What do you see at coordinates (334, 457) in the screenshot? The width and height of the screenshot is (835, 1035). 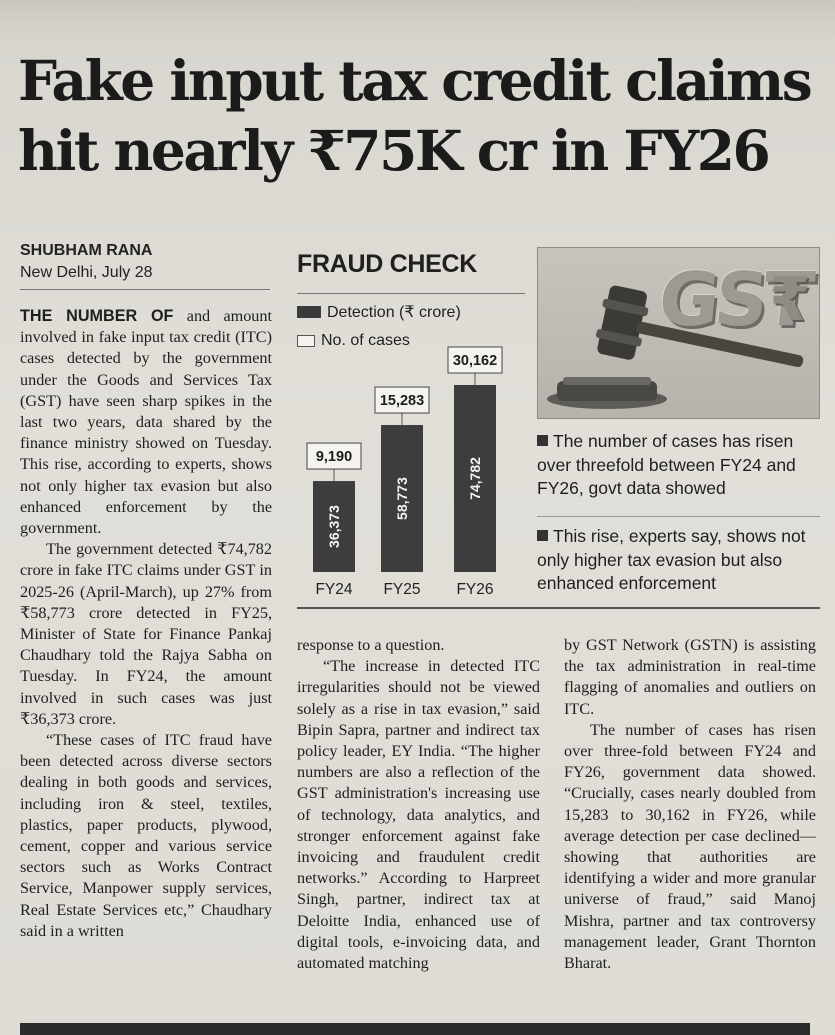 I see `cases-value-label: 9,190` at bounding box center [334, 457].